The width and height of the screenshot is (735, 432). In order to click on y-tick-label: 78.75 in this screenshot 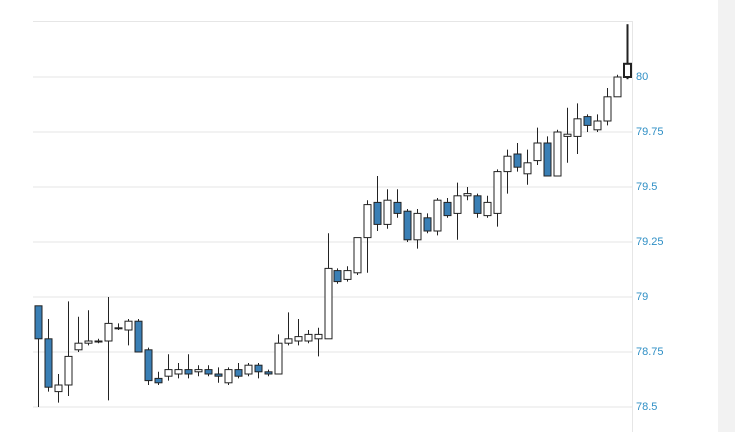, I will do `click(650, 352)`.